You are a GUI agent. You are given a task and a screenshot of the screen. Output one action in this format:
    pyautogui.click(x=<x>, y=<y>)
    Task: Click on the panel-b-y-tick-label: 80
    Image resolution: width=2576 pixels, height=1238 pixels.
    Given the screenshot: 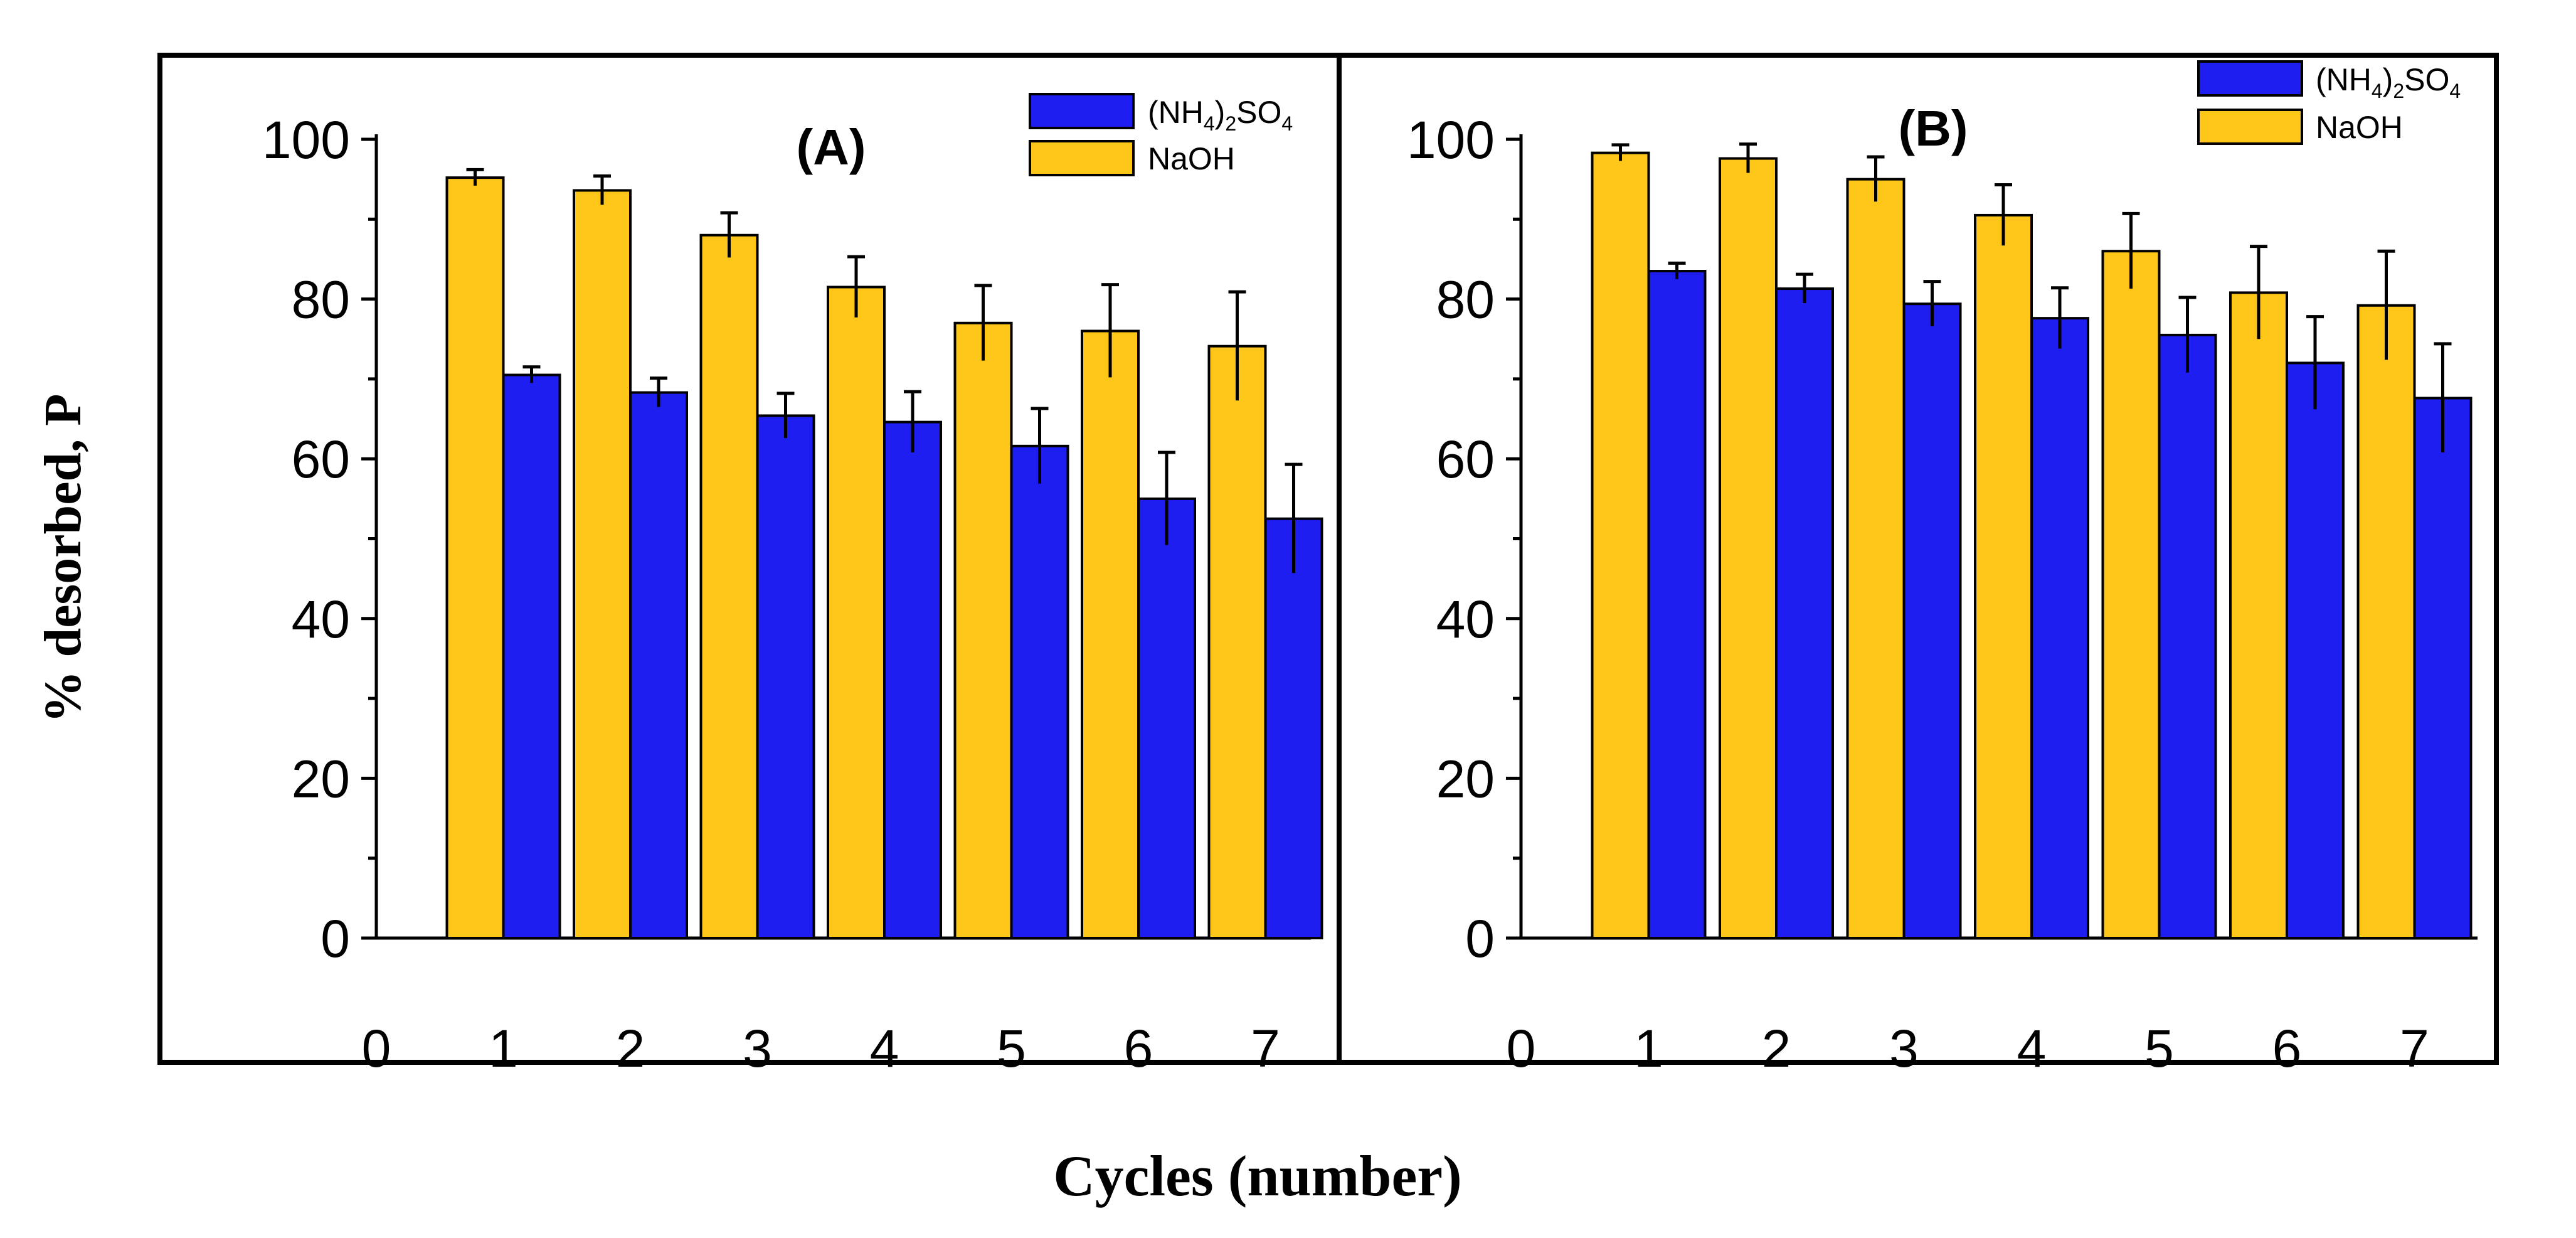 What is the action you would take?
    pyautogui.click(x=1465, y=299)
    